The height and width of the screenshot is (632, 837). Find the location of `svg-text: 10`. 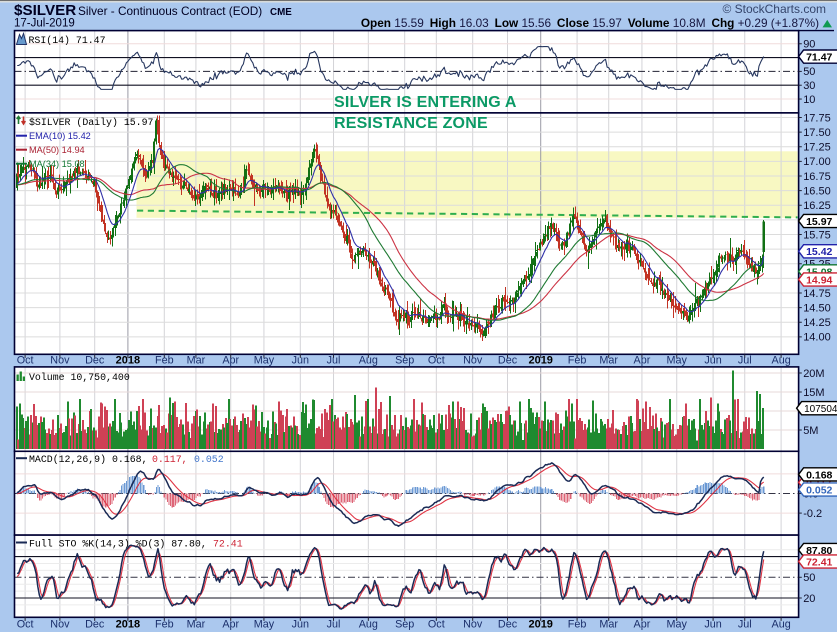

svg-text: 10 is located at coordinates (809, 100).